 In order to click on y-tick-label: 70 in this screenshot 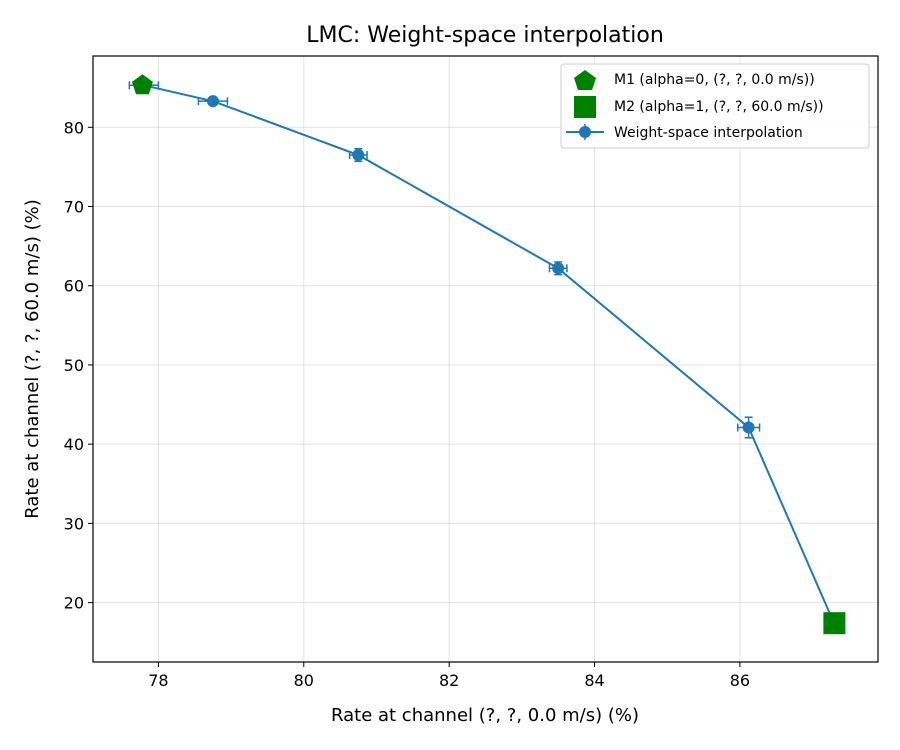, I will do `click(74, 207)`.